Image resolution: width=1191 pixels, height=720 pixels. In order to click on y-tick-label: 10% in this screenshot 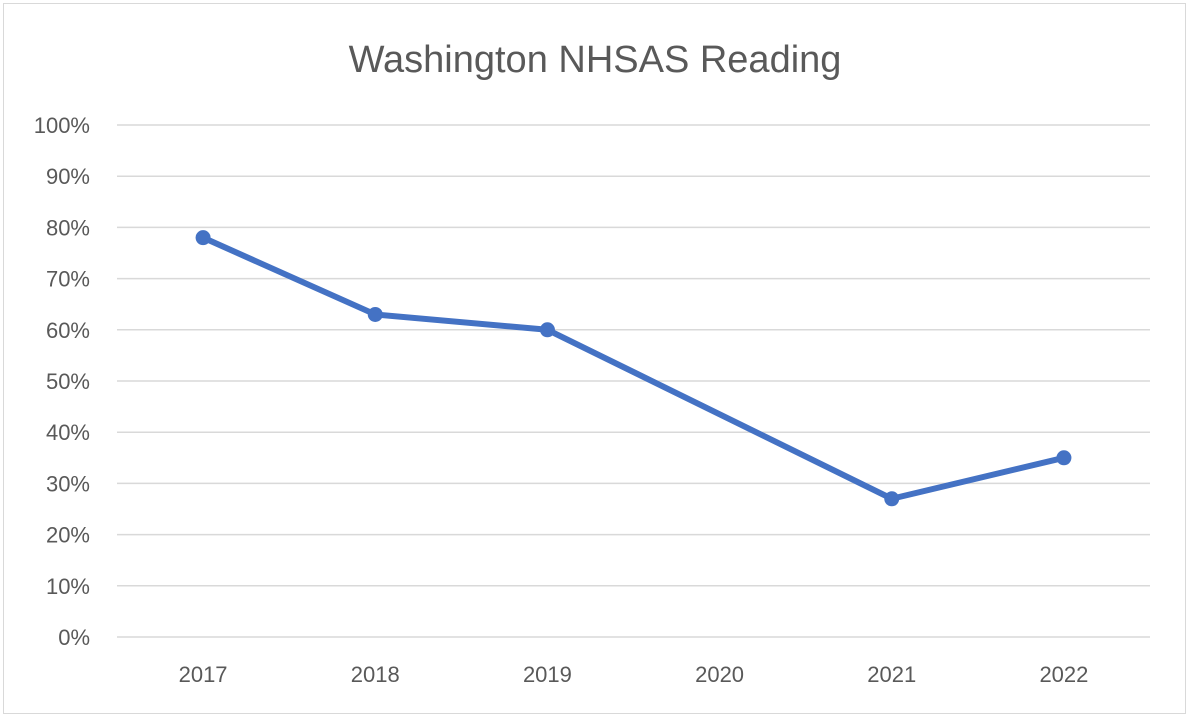, I will do `click(68, 586)`.